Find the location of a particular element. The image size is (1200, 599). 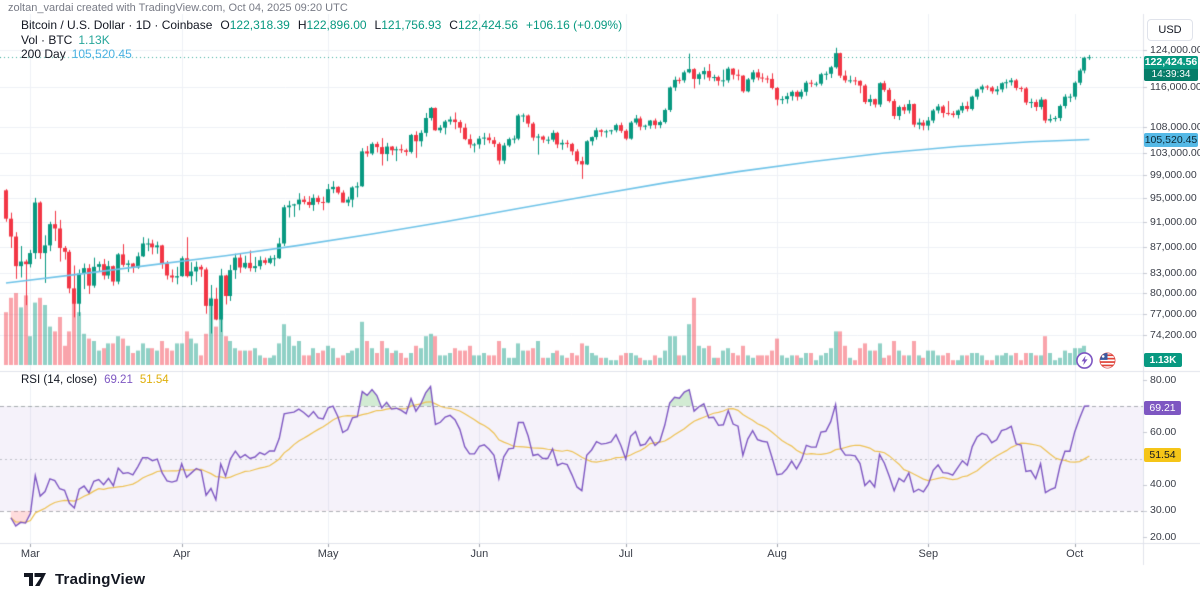

low-value: 121,756.93 is located at coordinates (411, 25).